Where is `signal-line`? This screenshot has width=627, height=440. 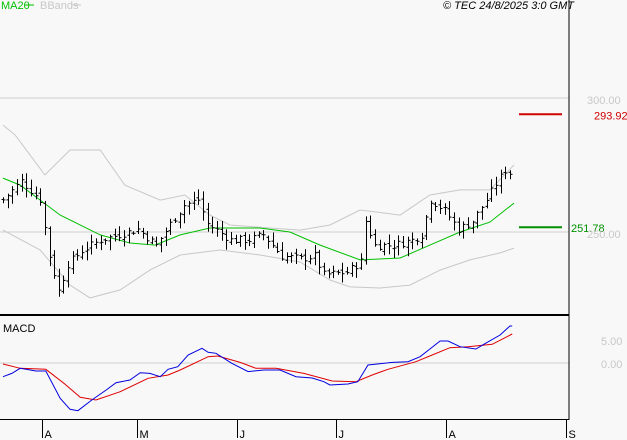 signal-line is located at coordinates (257, 367).